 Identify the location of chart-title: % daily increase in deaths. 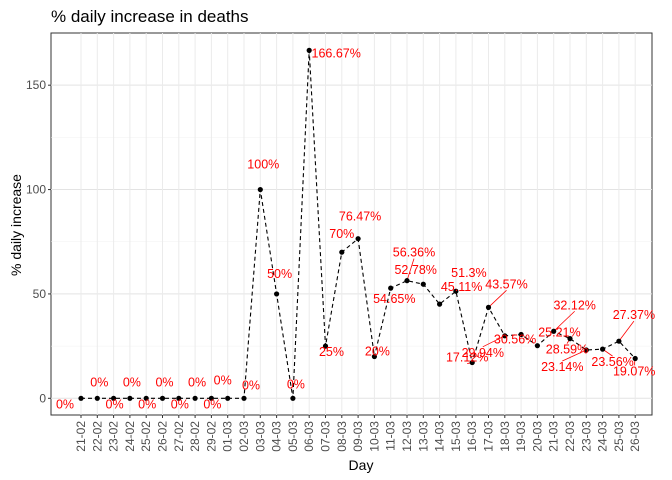
(150, 16).